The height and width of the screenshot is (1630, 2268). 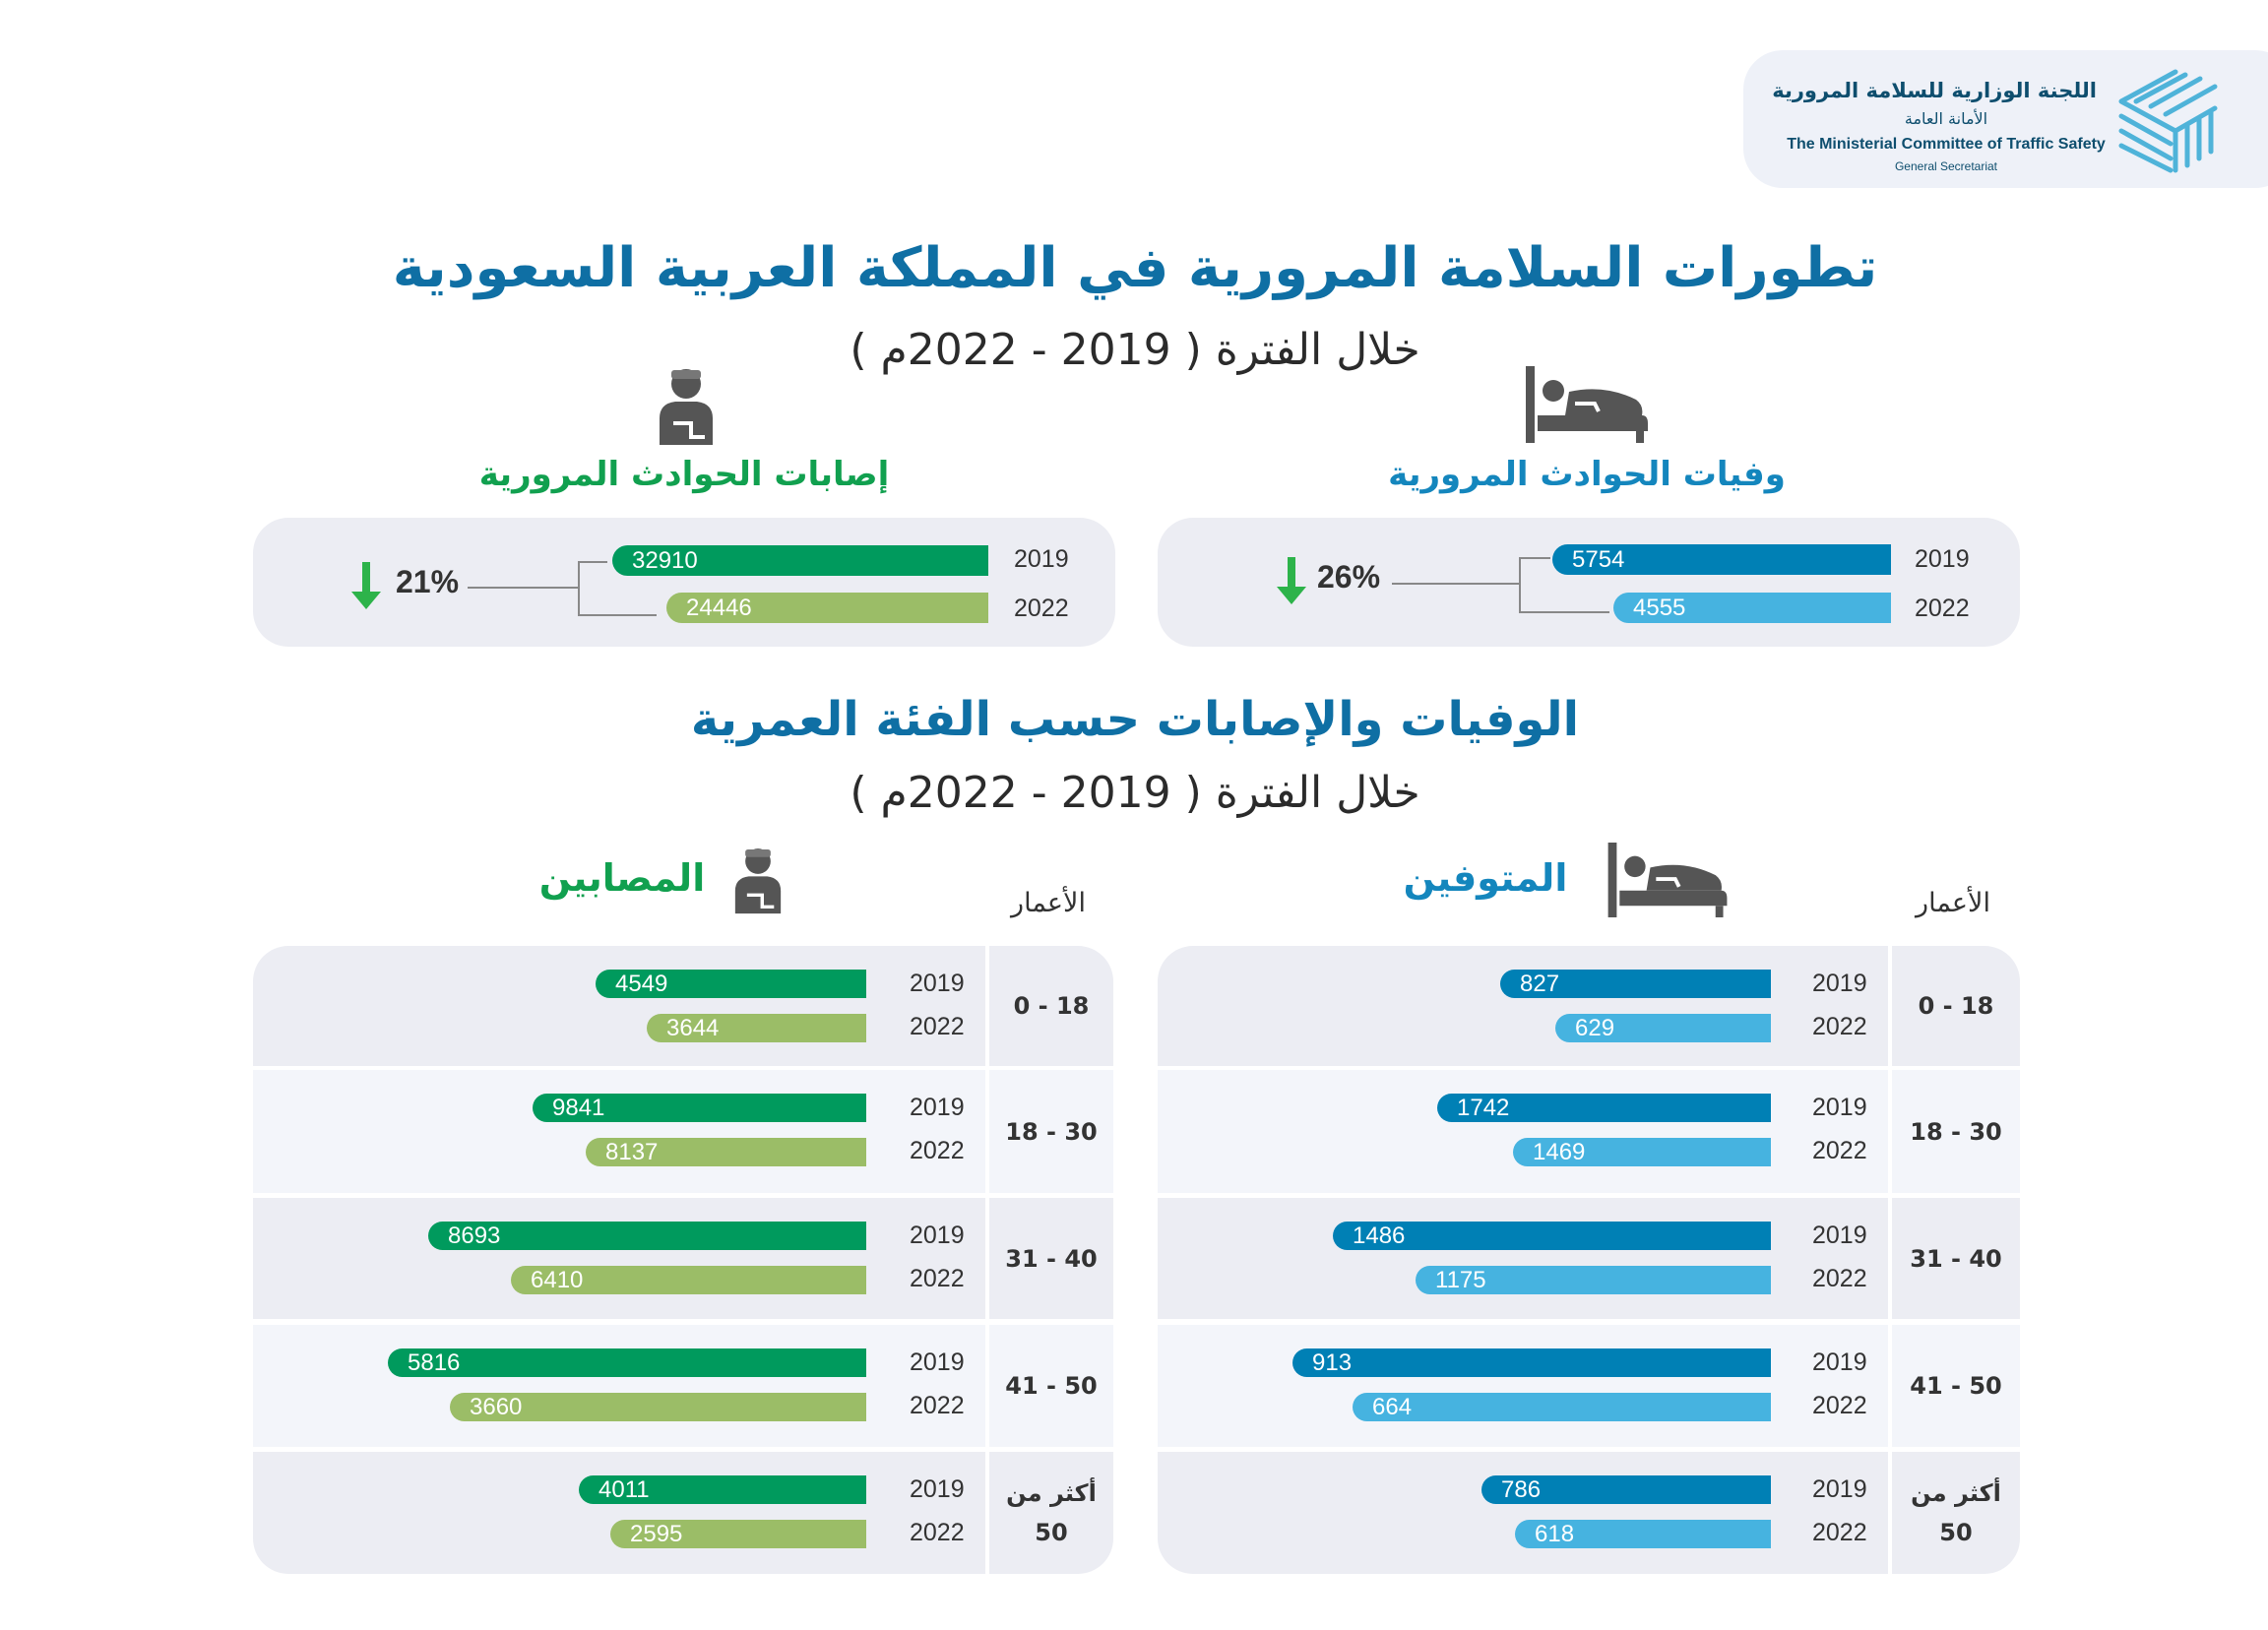 What do you see at coordinates (1531, 1362) in the screenshot?
I see `deceased-2019-bar: 913` at bounding box center [1531, 1362].